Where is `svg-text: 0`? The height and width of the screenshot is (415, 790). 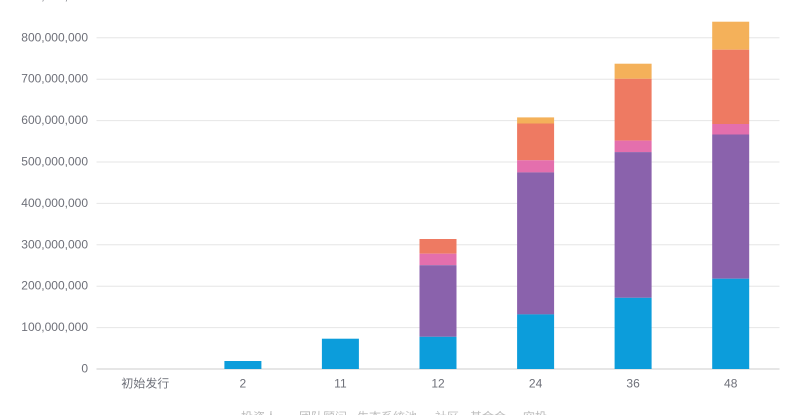 svg-text: 0 is located at coordinates (84, 369).